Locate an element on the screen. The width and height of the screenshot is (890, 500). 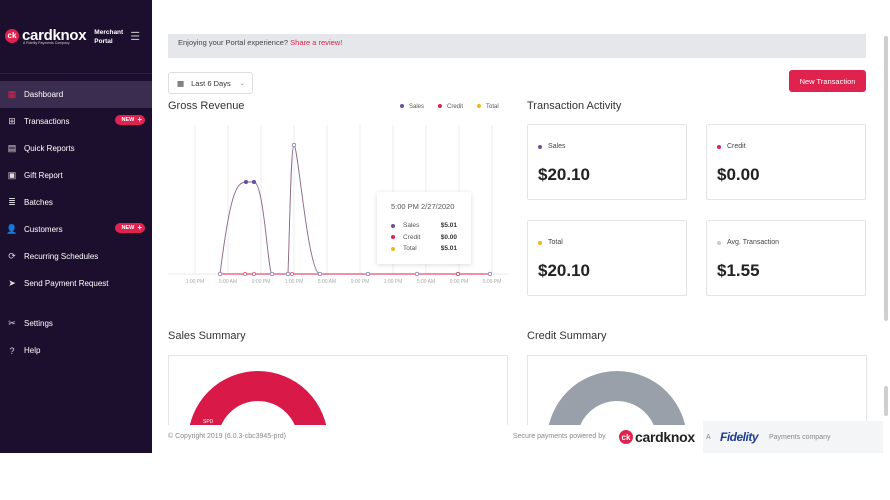
tooltip-dot is located at coordinates (393, 225).